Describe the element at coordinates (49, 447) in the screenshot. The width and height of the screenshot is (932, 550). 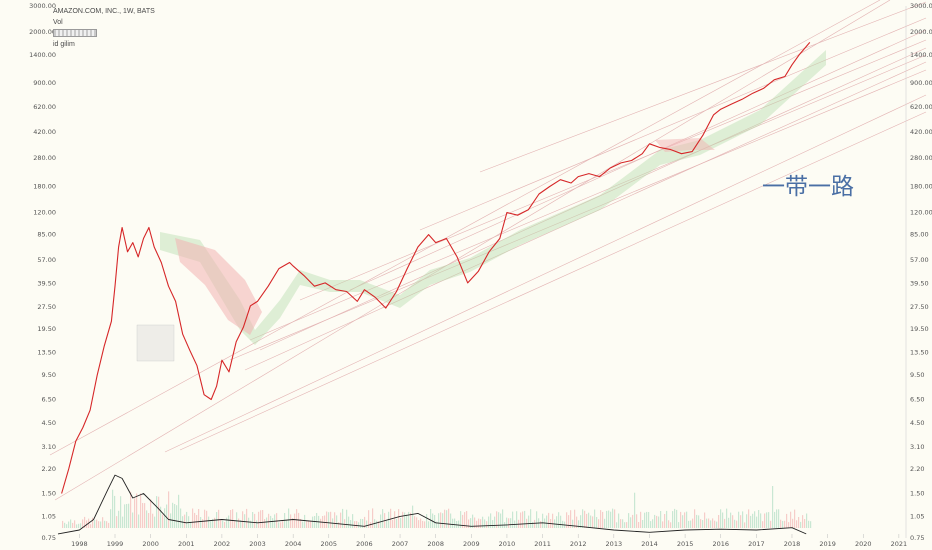
I see `y-tick-label: 3.10` at that location.